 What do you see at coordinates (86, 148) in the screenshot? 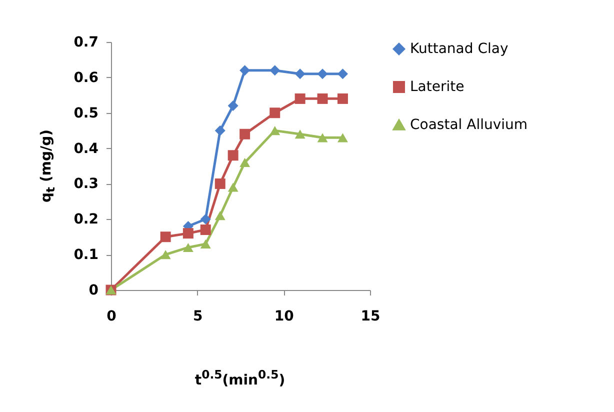
I see `y-tick-label: 0.4` at bounding box center [86, 148].